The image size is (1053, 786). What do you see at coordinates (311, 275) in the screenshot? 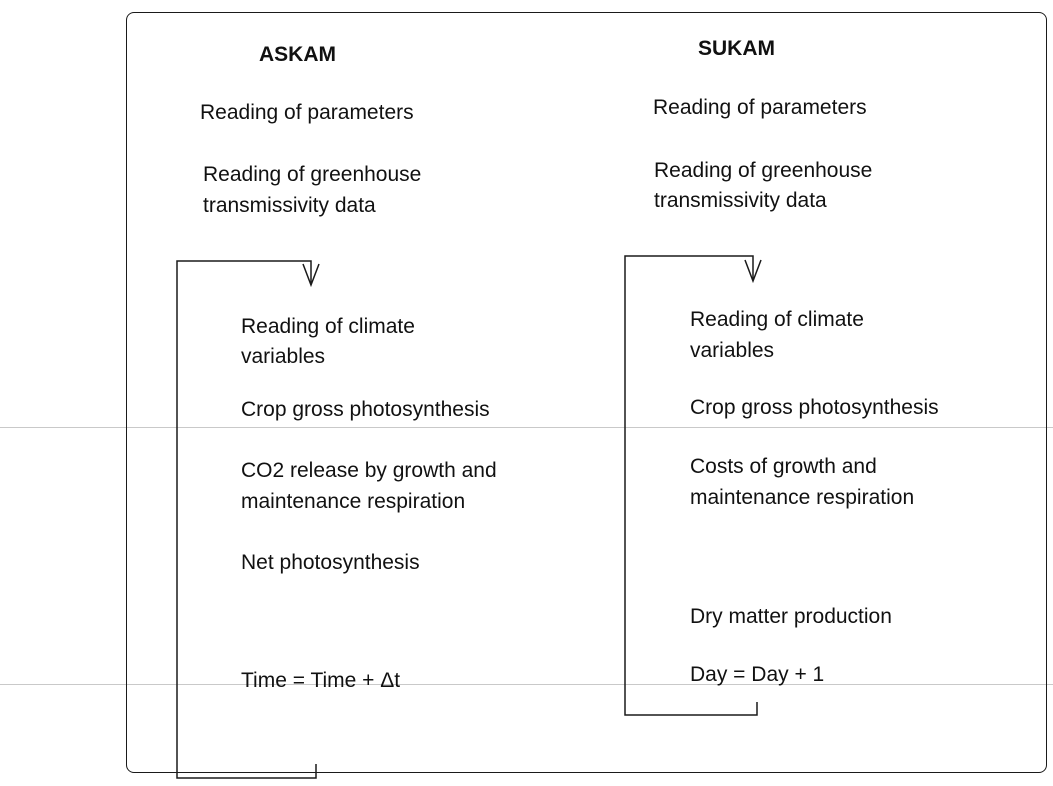
I see `askam-loop-arrow-icon` at bounding box center [311, 275].